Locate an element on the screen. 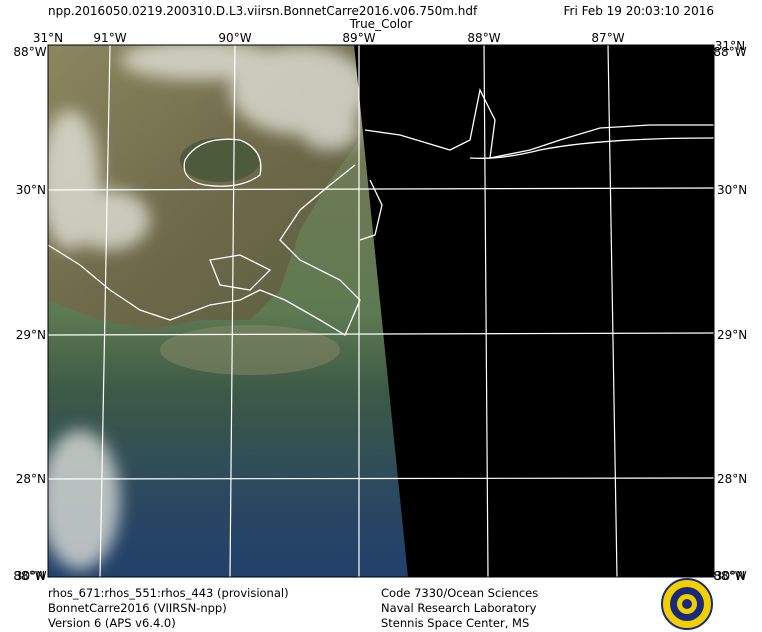 Image resolution: width=762 pixels, height=632 pixels. lon-label: 87°W is located at coordinates (607, 38).